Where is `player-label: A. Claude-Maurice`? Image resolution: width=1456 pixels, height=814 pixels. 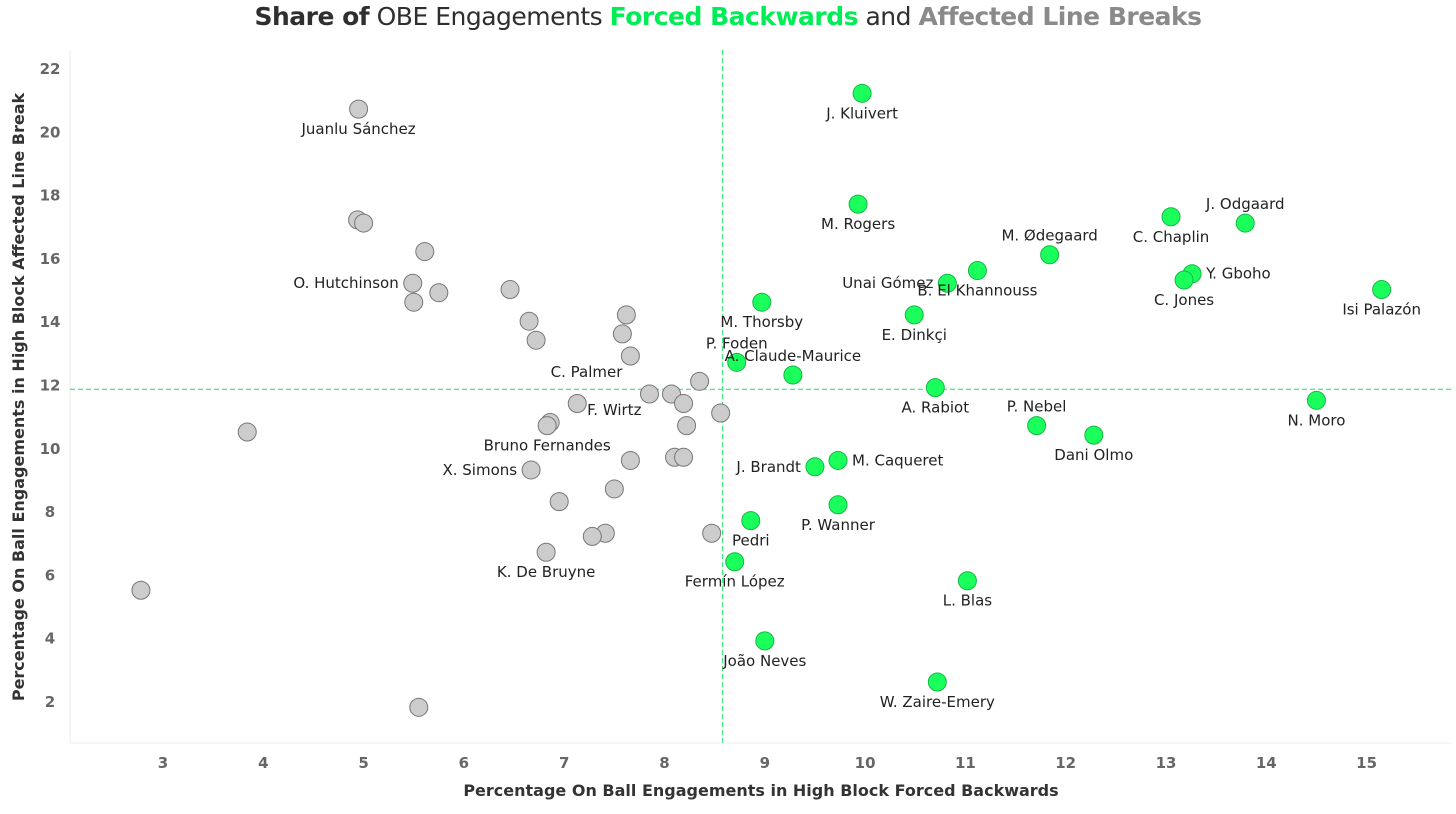
player-label: A. Claude-Maurice is located at coordinates (793, 356).